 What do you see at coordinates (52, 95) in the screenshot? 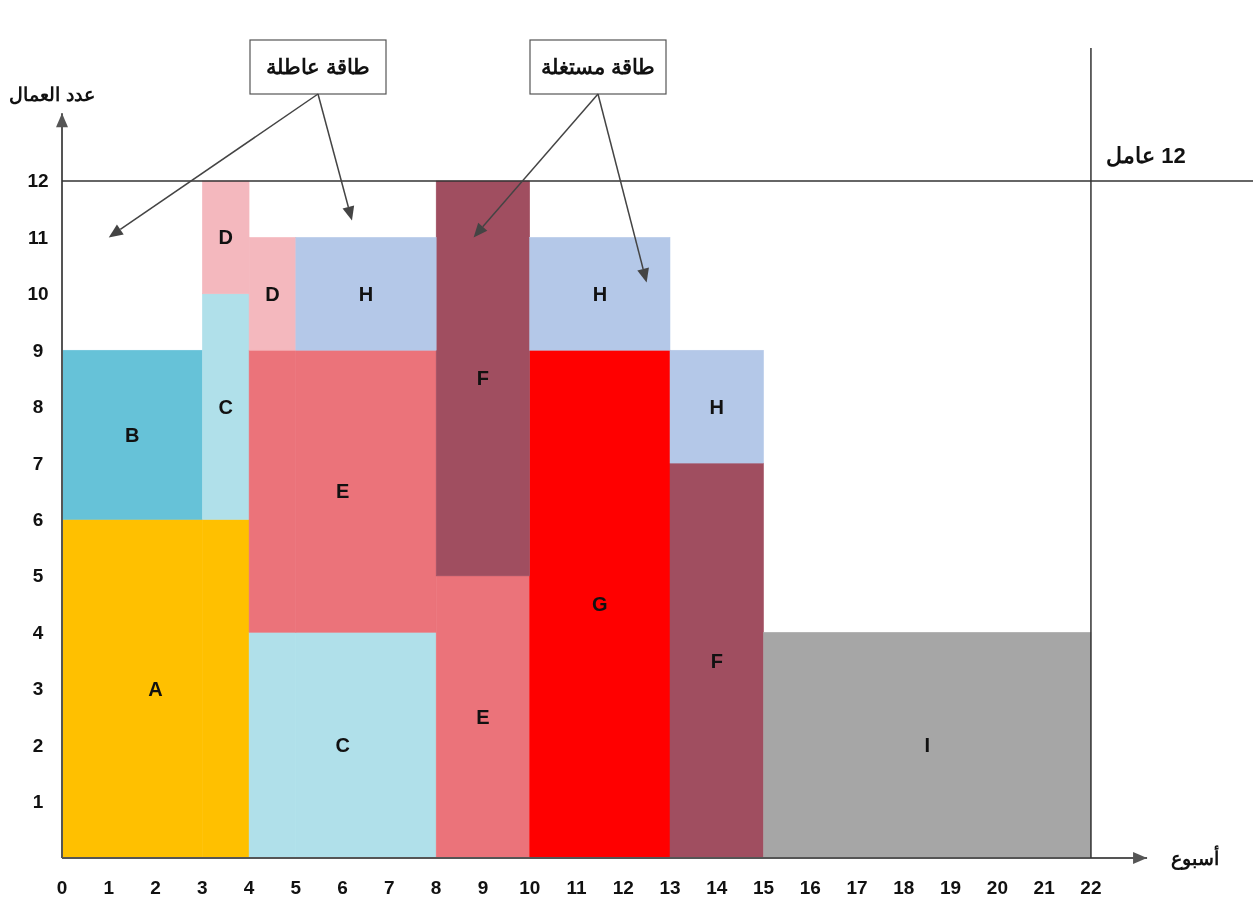
I see `y-axis-title: عدد العمال` at bounding box center [52, 95].